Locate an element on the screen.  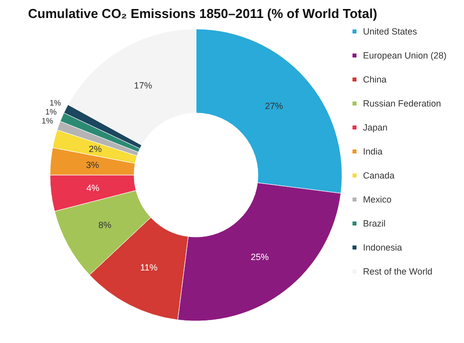
legend-label: Russian Federation is located at coordinates (402, 103).